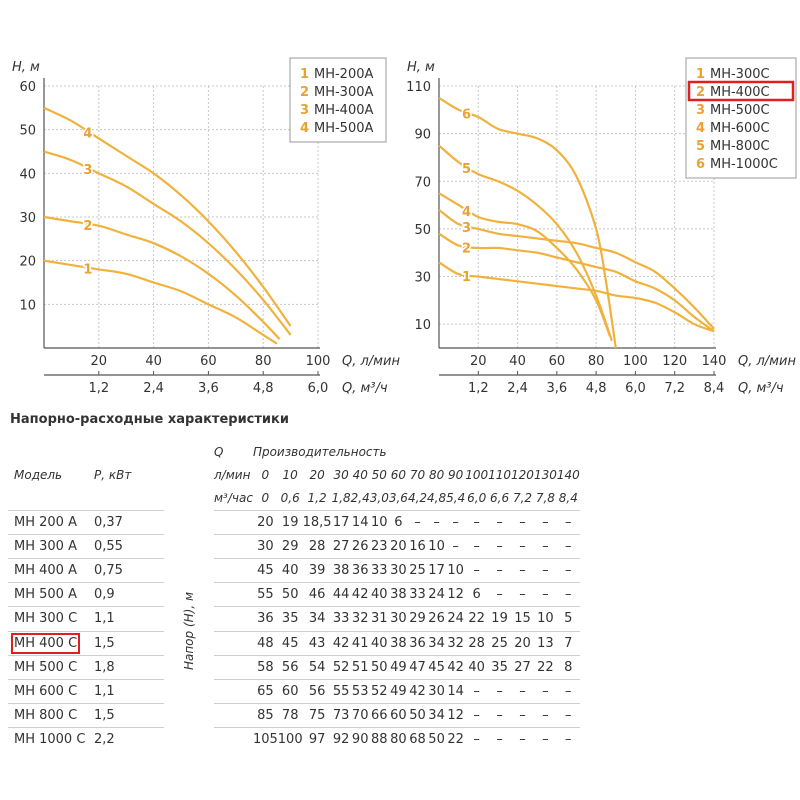 The image size is (800, 800). Describe the element at coordinates (290, 497) in the screenshot. I see `flow-m3h-cell: 0,6` at that location.